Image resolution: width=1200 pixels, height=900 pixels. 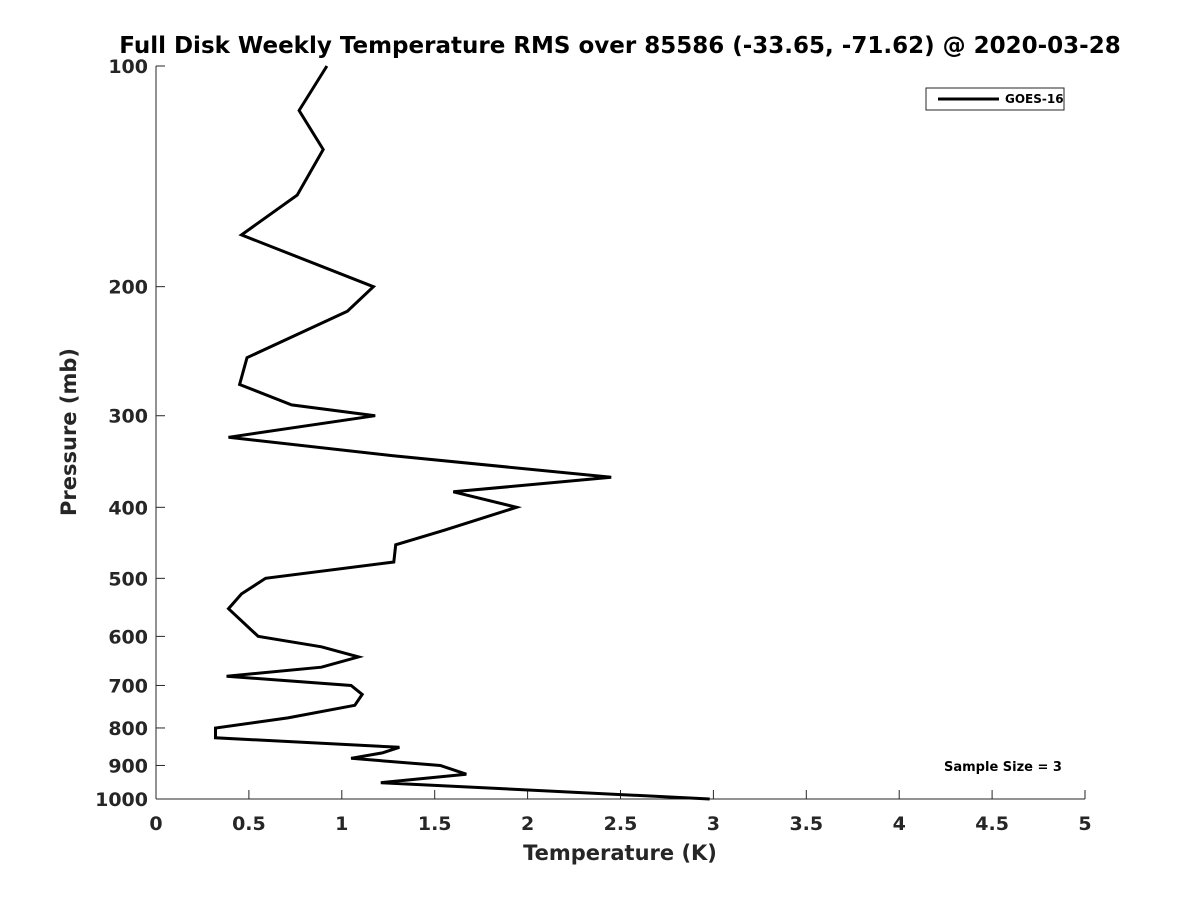 I want to click on legend-entry-label: GOES-16, so click(x=1034, y=99).